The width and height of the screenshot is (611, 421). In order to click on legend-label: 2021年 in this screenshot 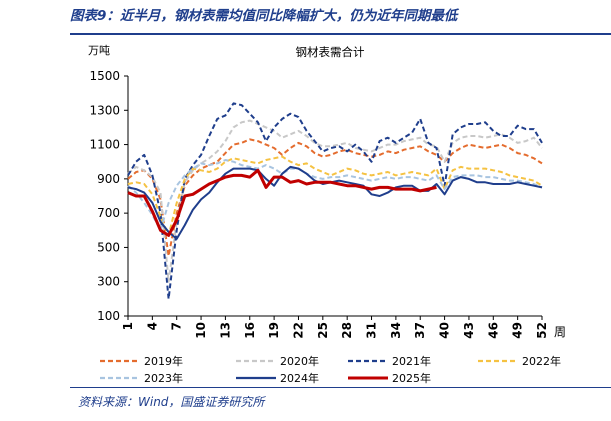, I will do `click(411, 361)`.